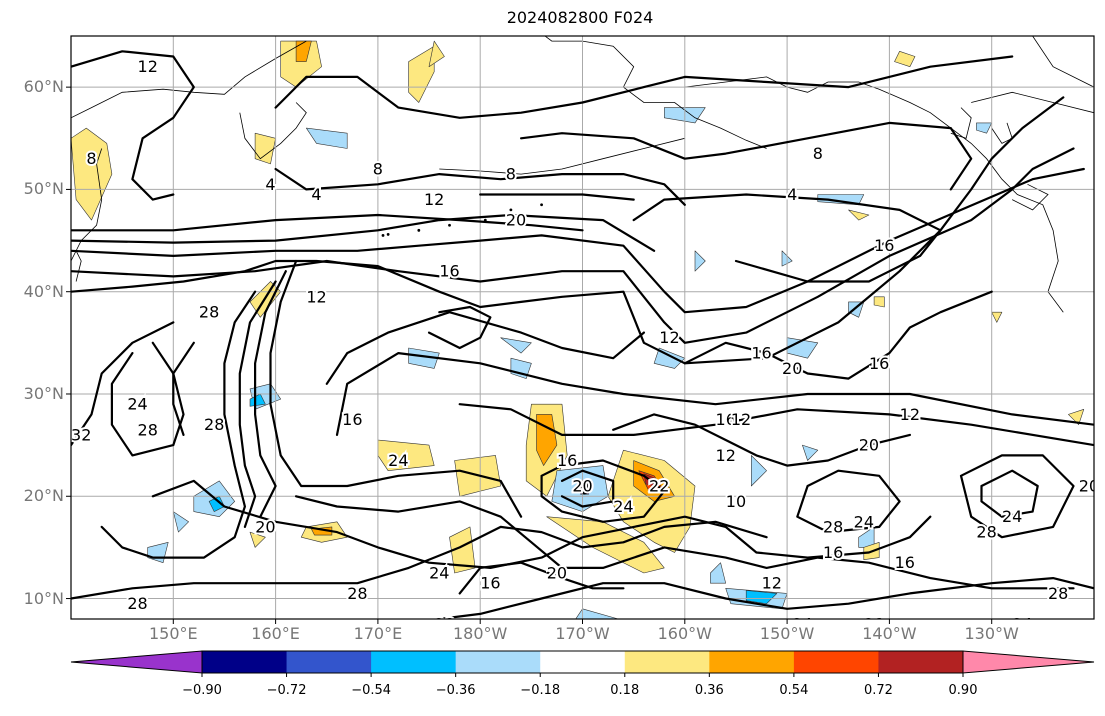 Image resolution: width=1105 pixels, height=716 pixels. Describe the element at coordinates (371, 690) in the screenshot. I see `colorbar-tick-label: −0.54` at that location.